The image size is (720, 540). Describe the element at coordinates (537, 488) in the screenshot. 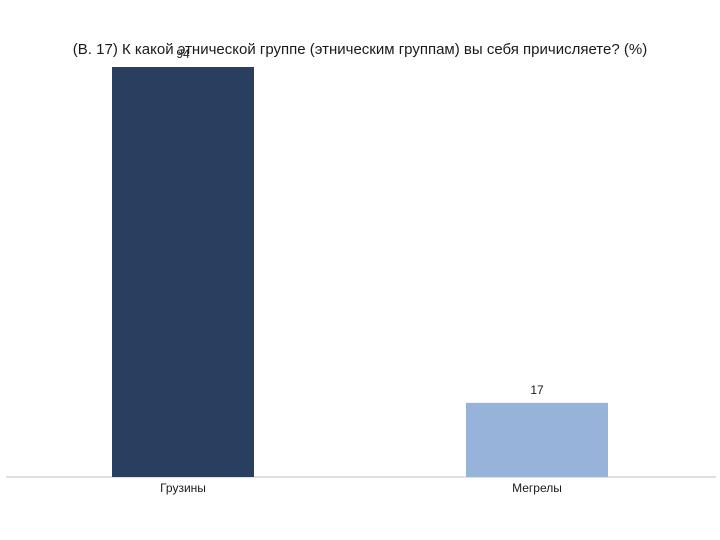

I see `category-label-2: Мегрелы` at that location.